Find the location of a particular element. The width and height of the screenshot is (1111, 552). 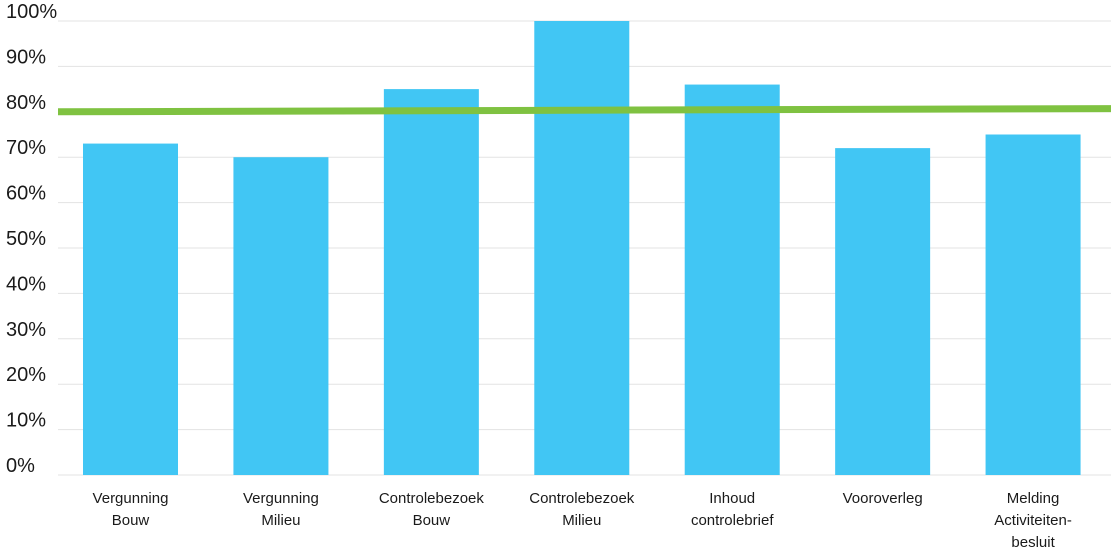

x-category-label: Inhoud controlebrief is located at coordinates (732, 509).